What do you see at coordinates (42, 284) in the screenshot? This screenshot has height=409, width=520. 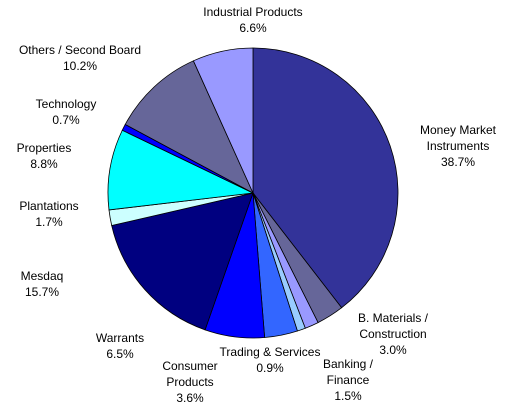 I see `slice-label: Mesdaq 15.7%` at bounding box center [42, 284].